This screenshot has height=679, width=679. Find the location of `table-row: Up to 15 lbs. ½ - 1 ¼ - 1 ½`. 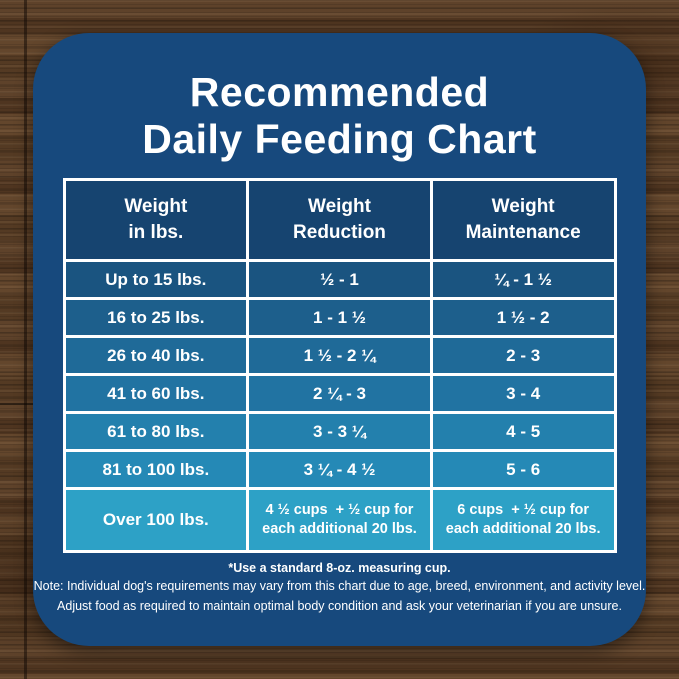

table-row: Up to 15 lbs. ½ - 1 ¼ - 1 ½ is located at coordinates (339, 280).